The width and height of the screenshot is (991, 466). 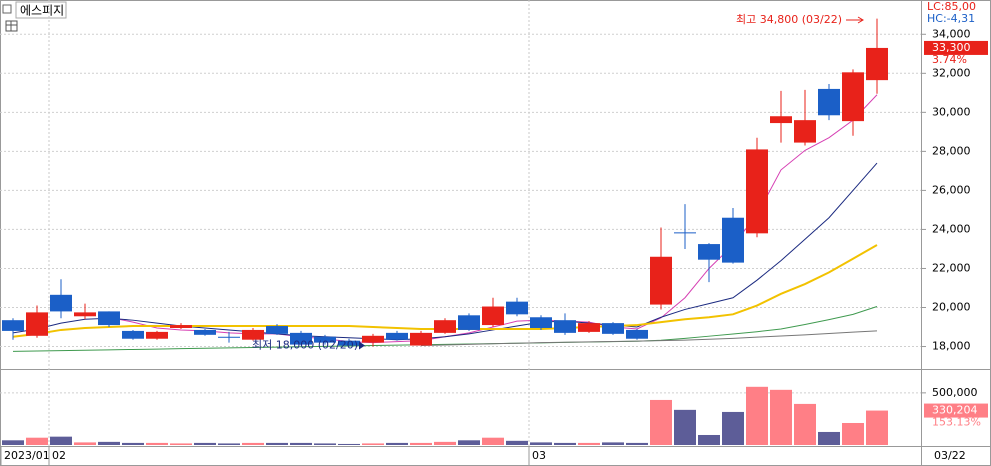 What do you see at coordinates (950, 455) in the screenshot?
I see `x-end-label: 03/22` at bounding box center [950, 455].